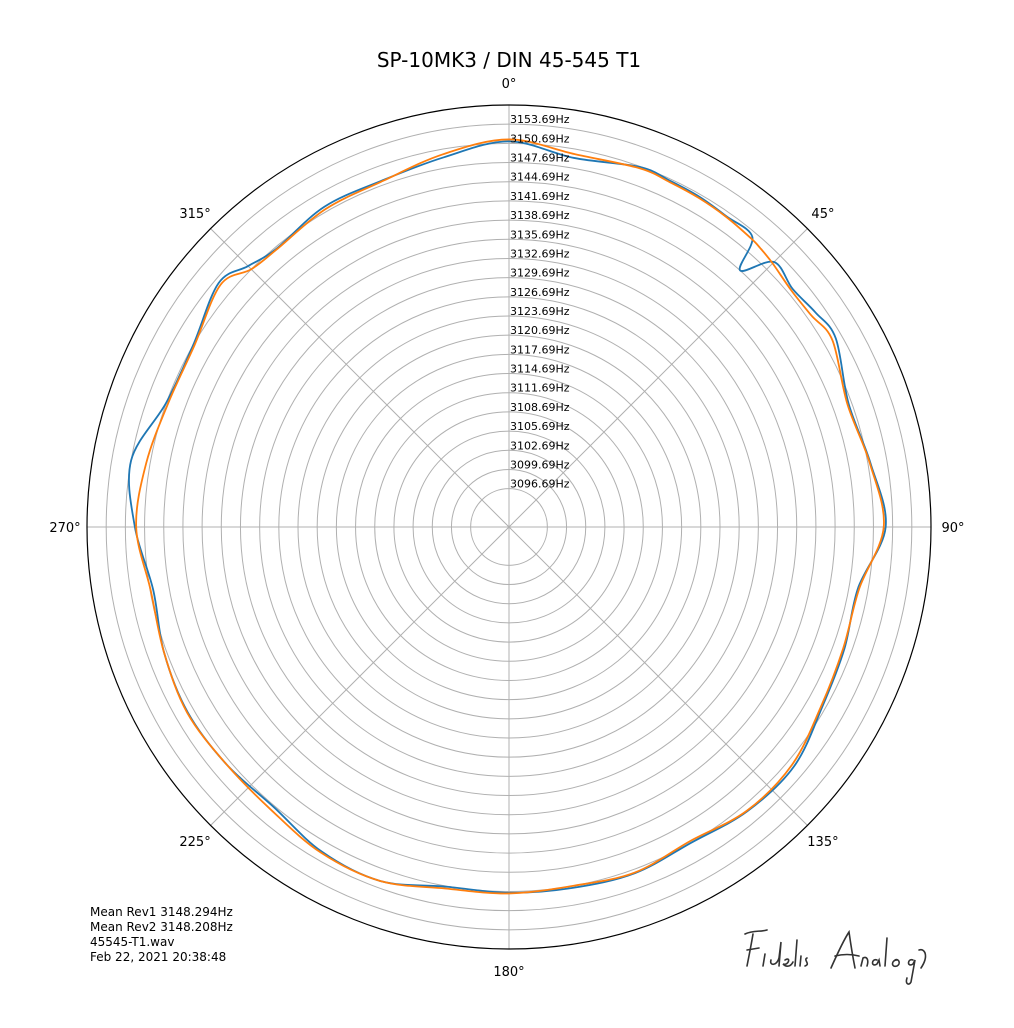  Describe the element at coordinates (194, 214) in the screenshot. I see `theta-tick-label: 315°` at that location.